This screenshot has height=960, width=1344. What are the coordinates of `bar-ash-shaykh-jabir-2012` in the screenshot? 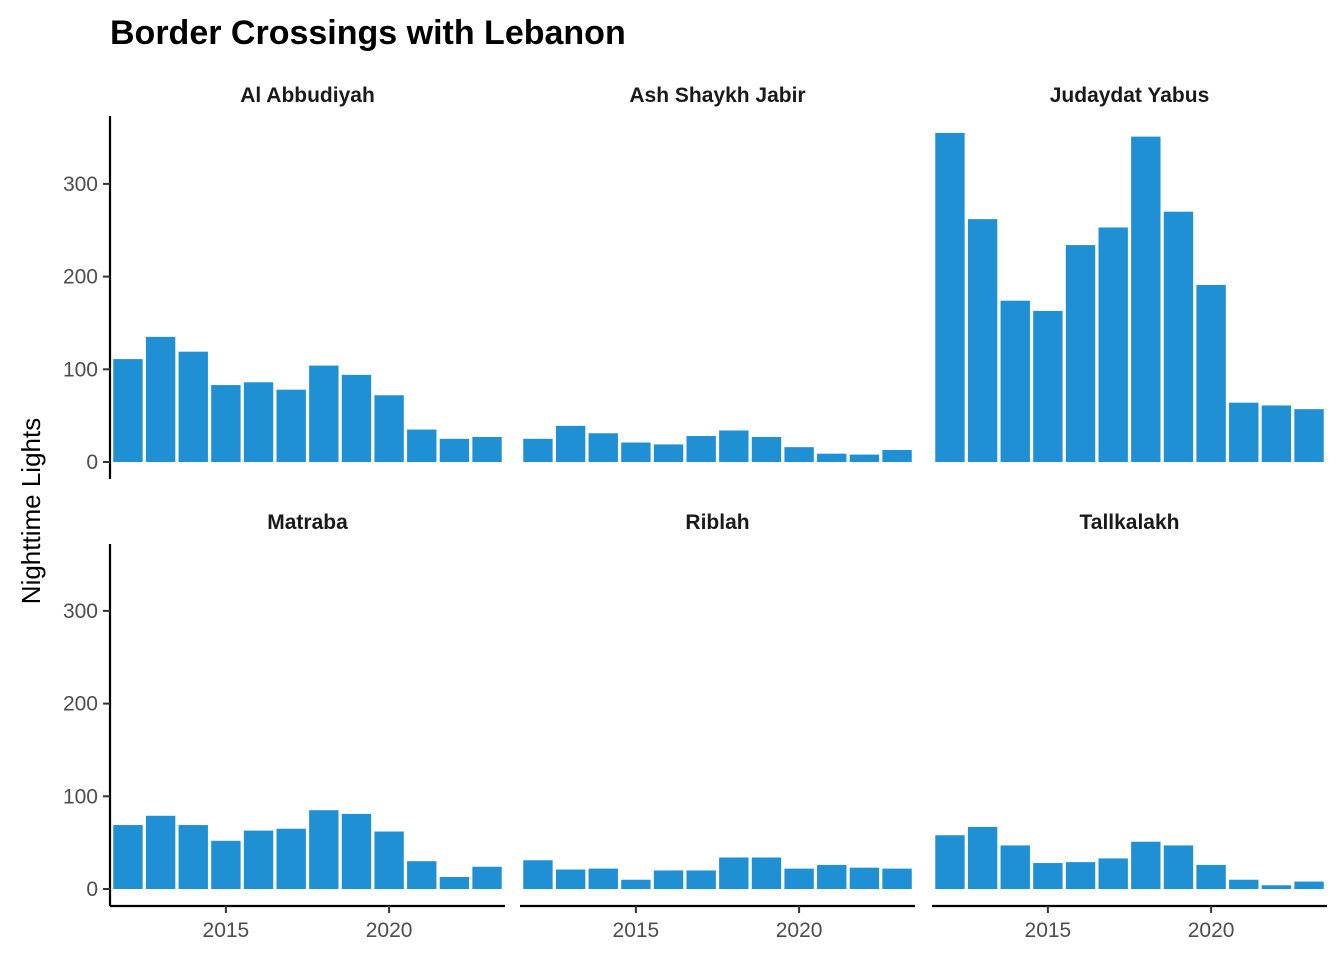 It's located at (538, 450).